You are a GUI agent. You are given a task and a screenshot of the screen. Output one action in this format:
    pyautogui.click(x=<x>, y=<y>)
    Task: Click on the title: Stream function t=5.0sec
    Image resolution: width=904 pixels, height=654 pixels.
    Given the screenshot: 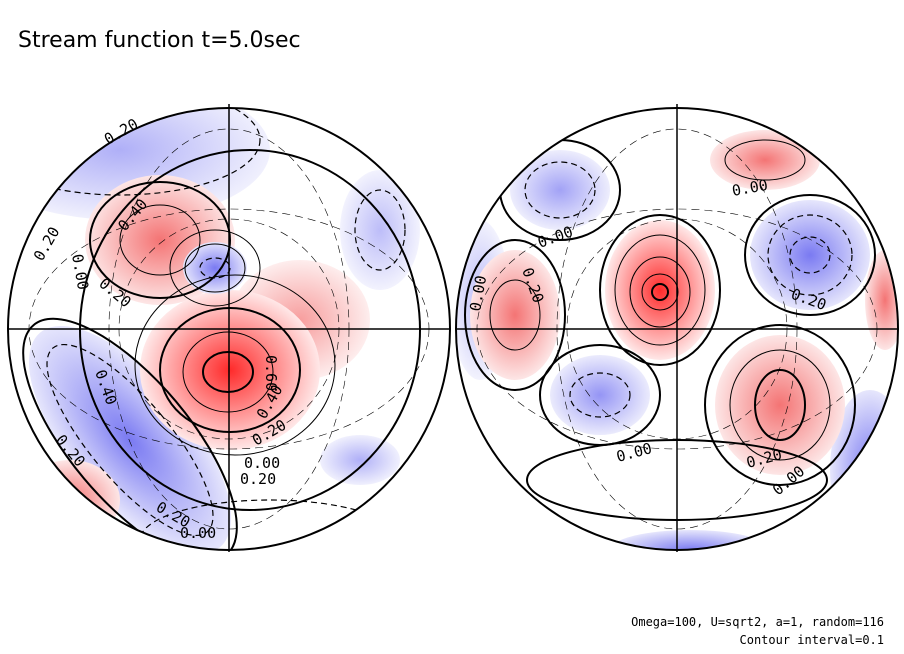 What is the action you would take?
    pyautogui.click(x=159, y=40)
    